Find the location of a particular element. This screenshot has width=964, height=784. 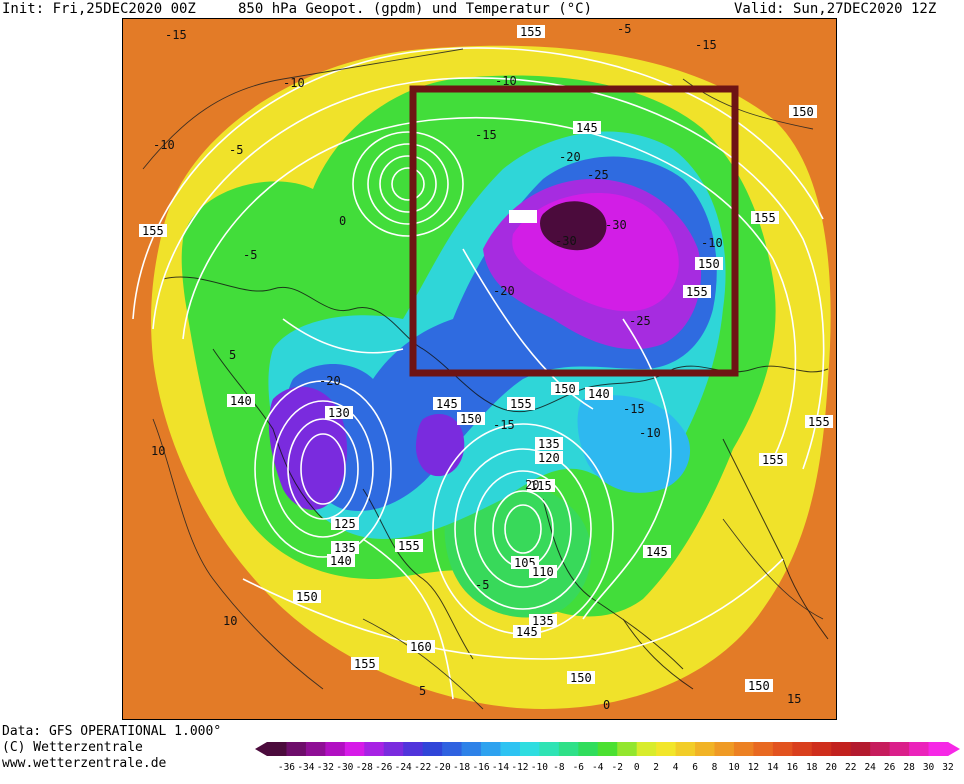

legend-tick-label: -10 is located at coordinates (539, 767).